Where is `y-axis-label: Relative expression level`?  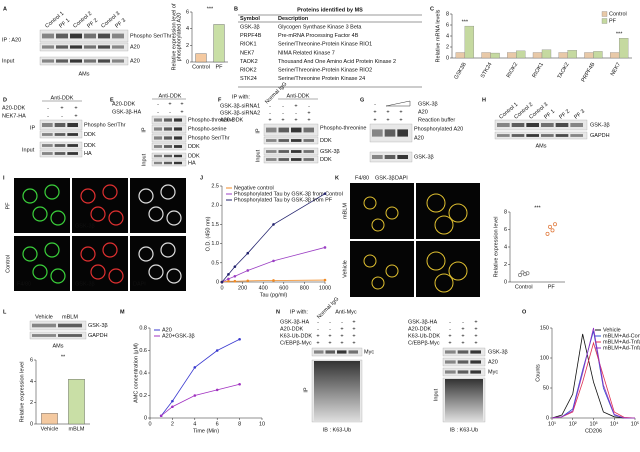 y-axis-label: Relative expression level is located at coordinates (22, 392).